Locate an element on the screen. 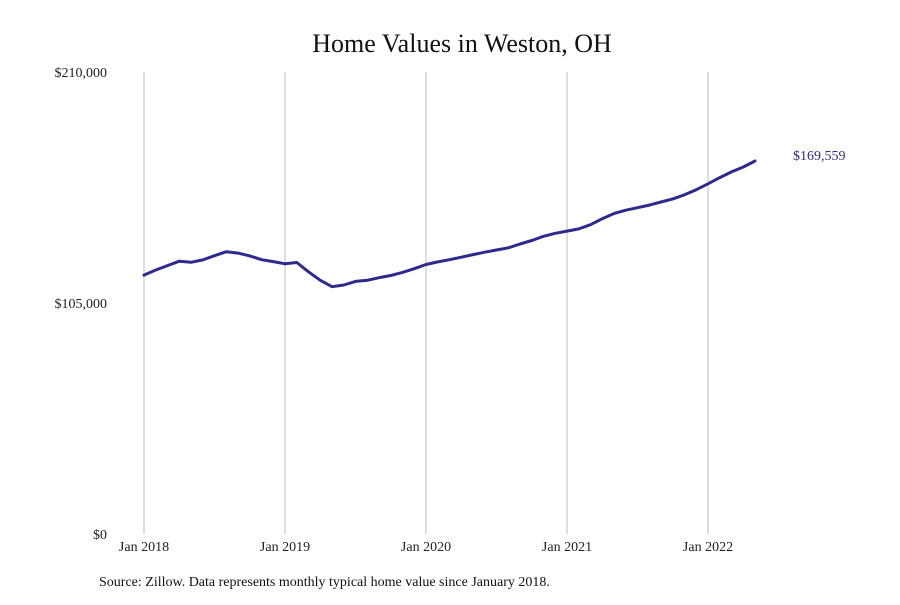 This screenshot has width=900, height=605. x-axis-ticks: Jan 2018 Jan 2019 Jan 2020 Jan 2021 Jan 2022 is located at coordinates (426, 547).